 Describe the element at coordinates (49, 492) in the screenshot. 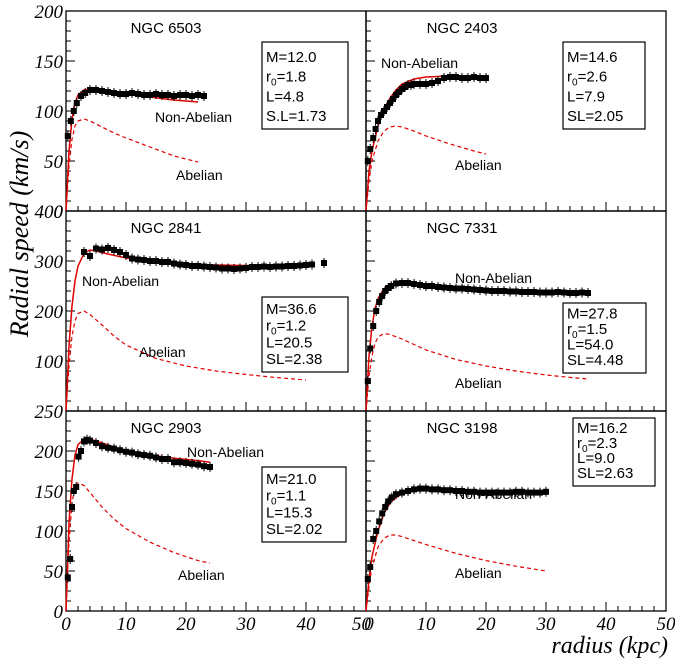

I see `y-tick-label: 150` at that location.